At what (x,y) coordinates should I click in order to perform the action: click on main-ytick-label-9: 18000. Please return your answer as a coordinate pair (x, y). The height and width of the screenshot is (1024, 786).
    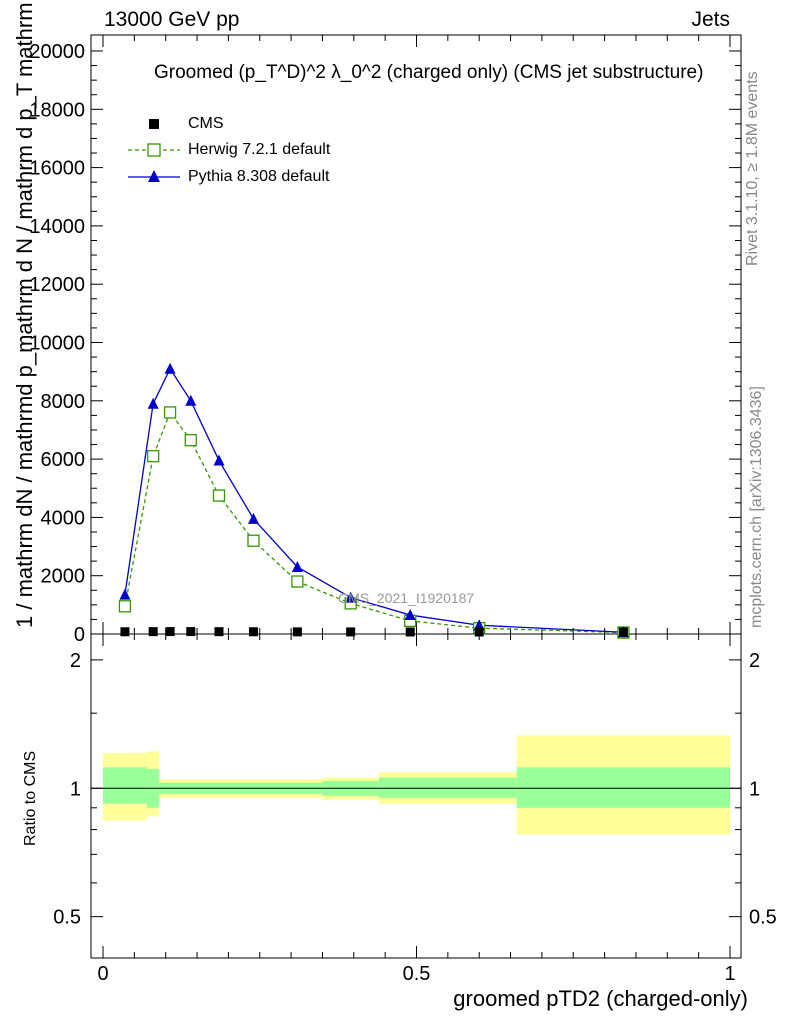
    Looking at the image, I should click on (57, 110).